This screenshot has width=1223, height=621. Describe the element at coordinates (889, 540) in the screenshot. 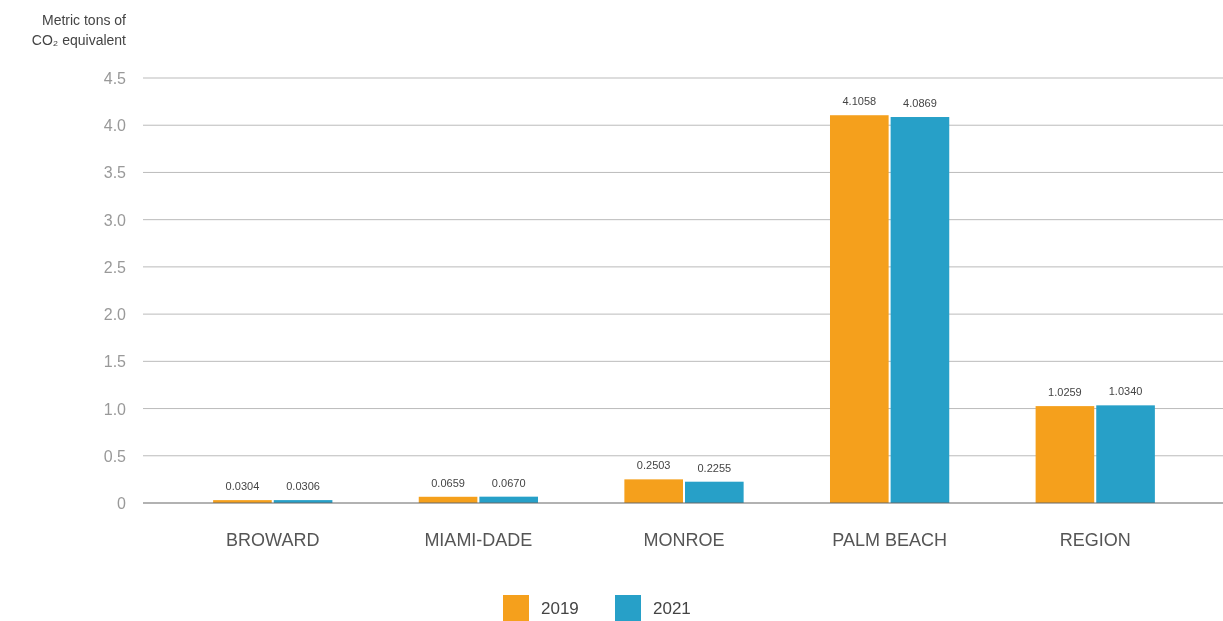

I see `x-tick-label: PALM BEACH` at that location.